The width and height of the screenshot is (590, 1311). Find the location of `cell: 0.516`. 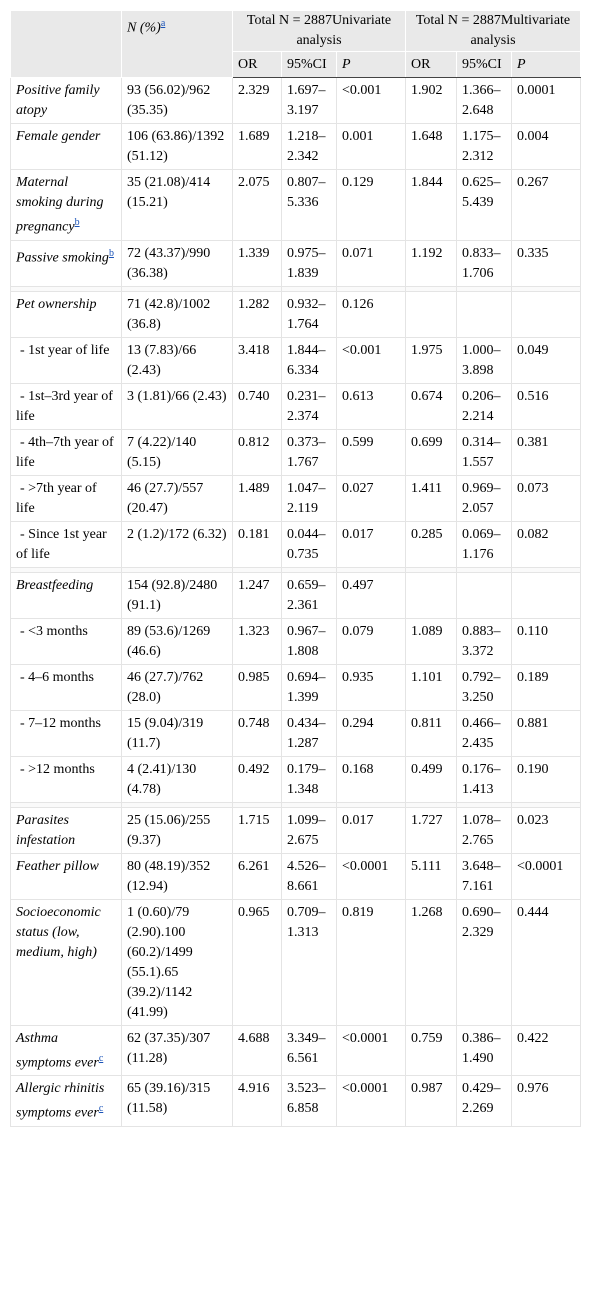

cell: 0.516 is located at coordinates (546, 406).